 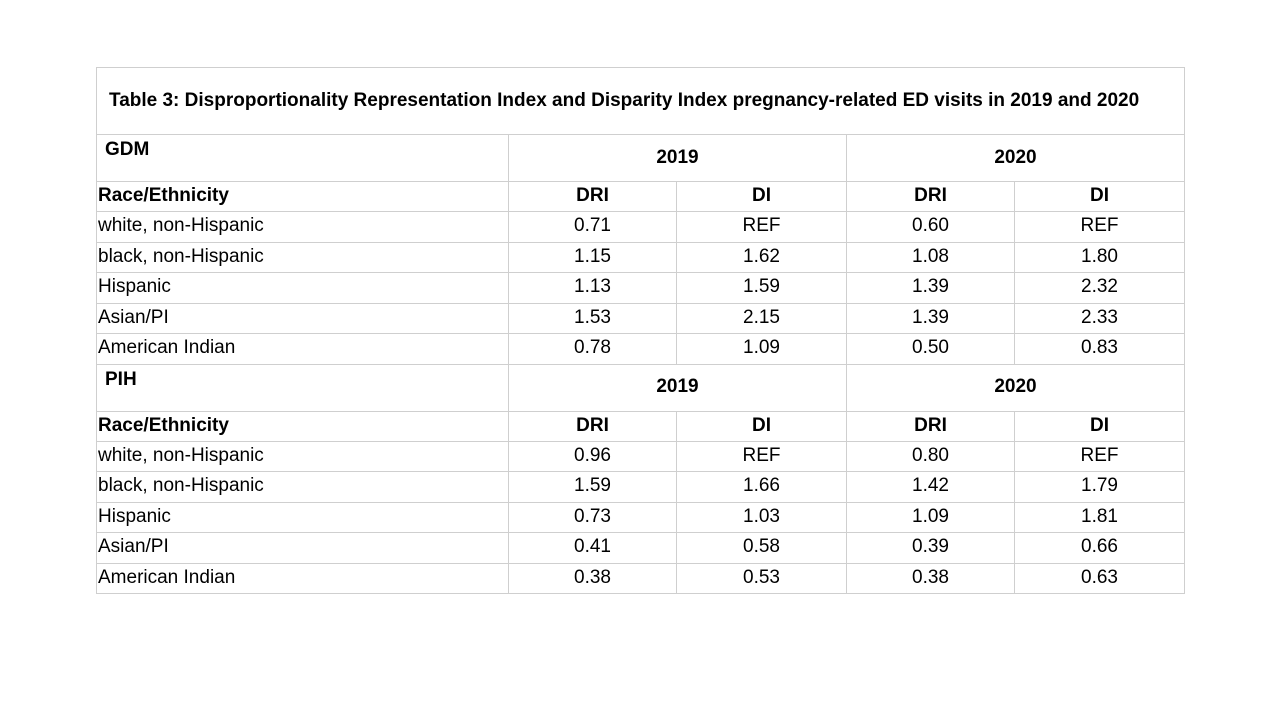 I want to click on value-cell: 2.32, so click(x=1099, y=288).